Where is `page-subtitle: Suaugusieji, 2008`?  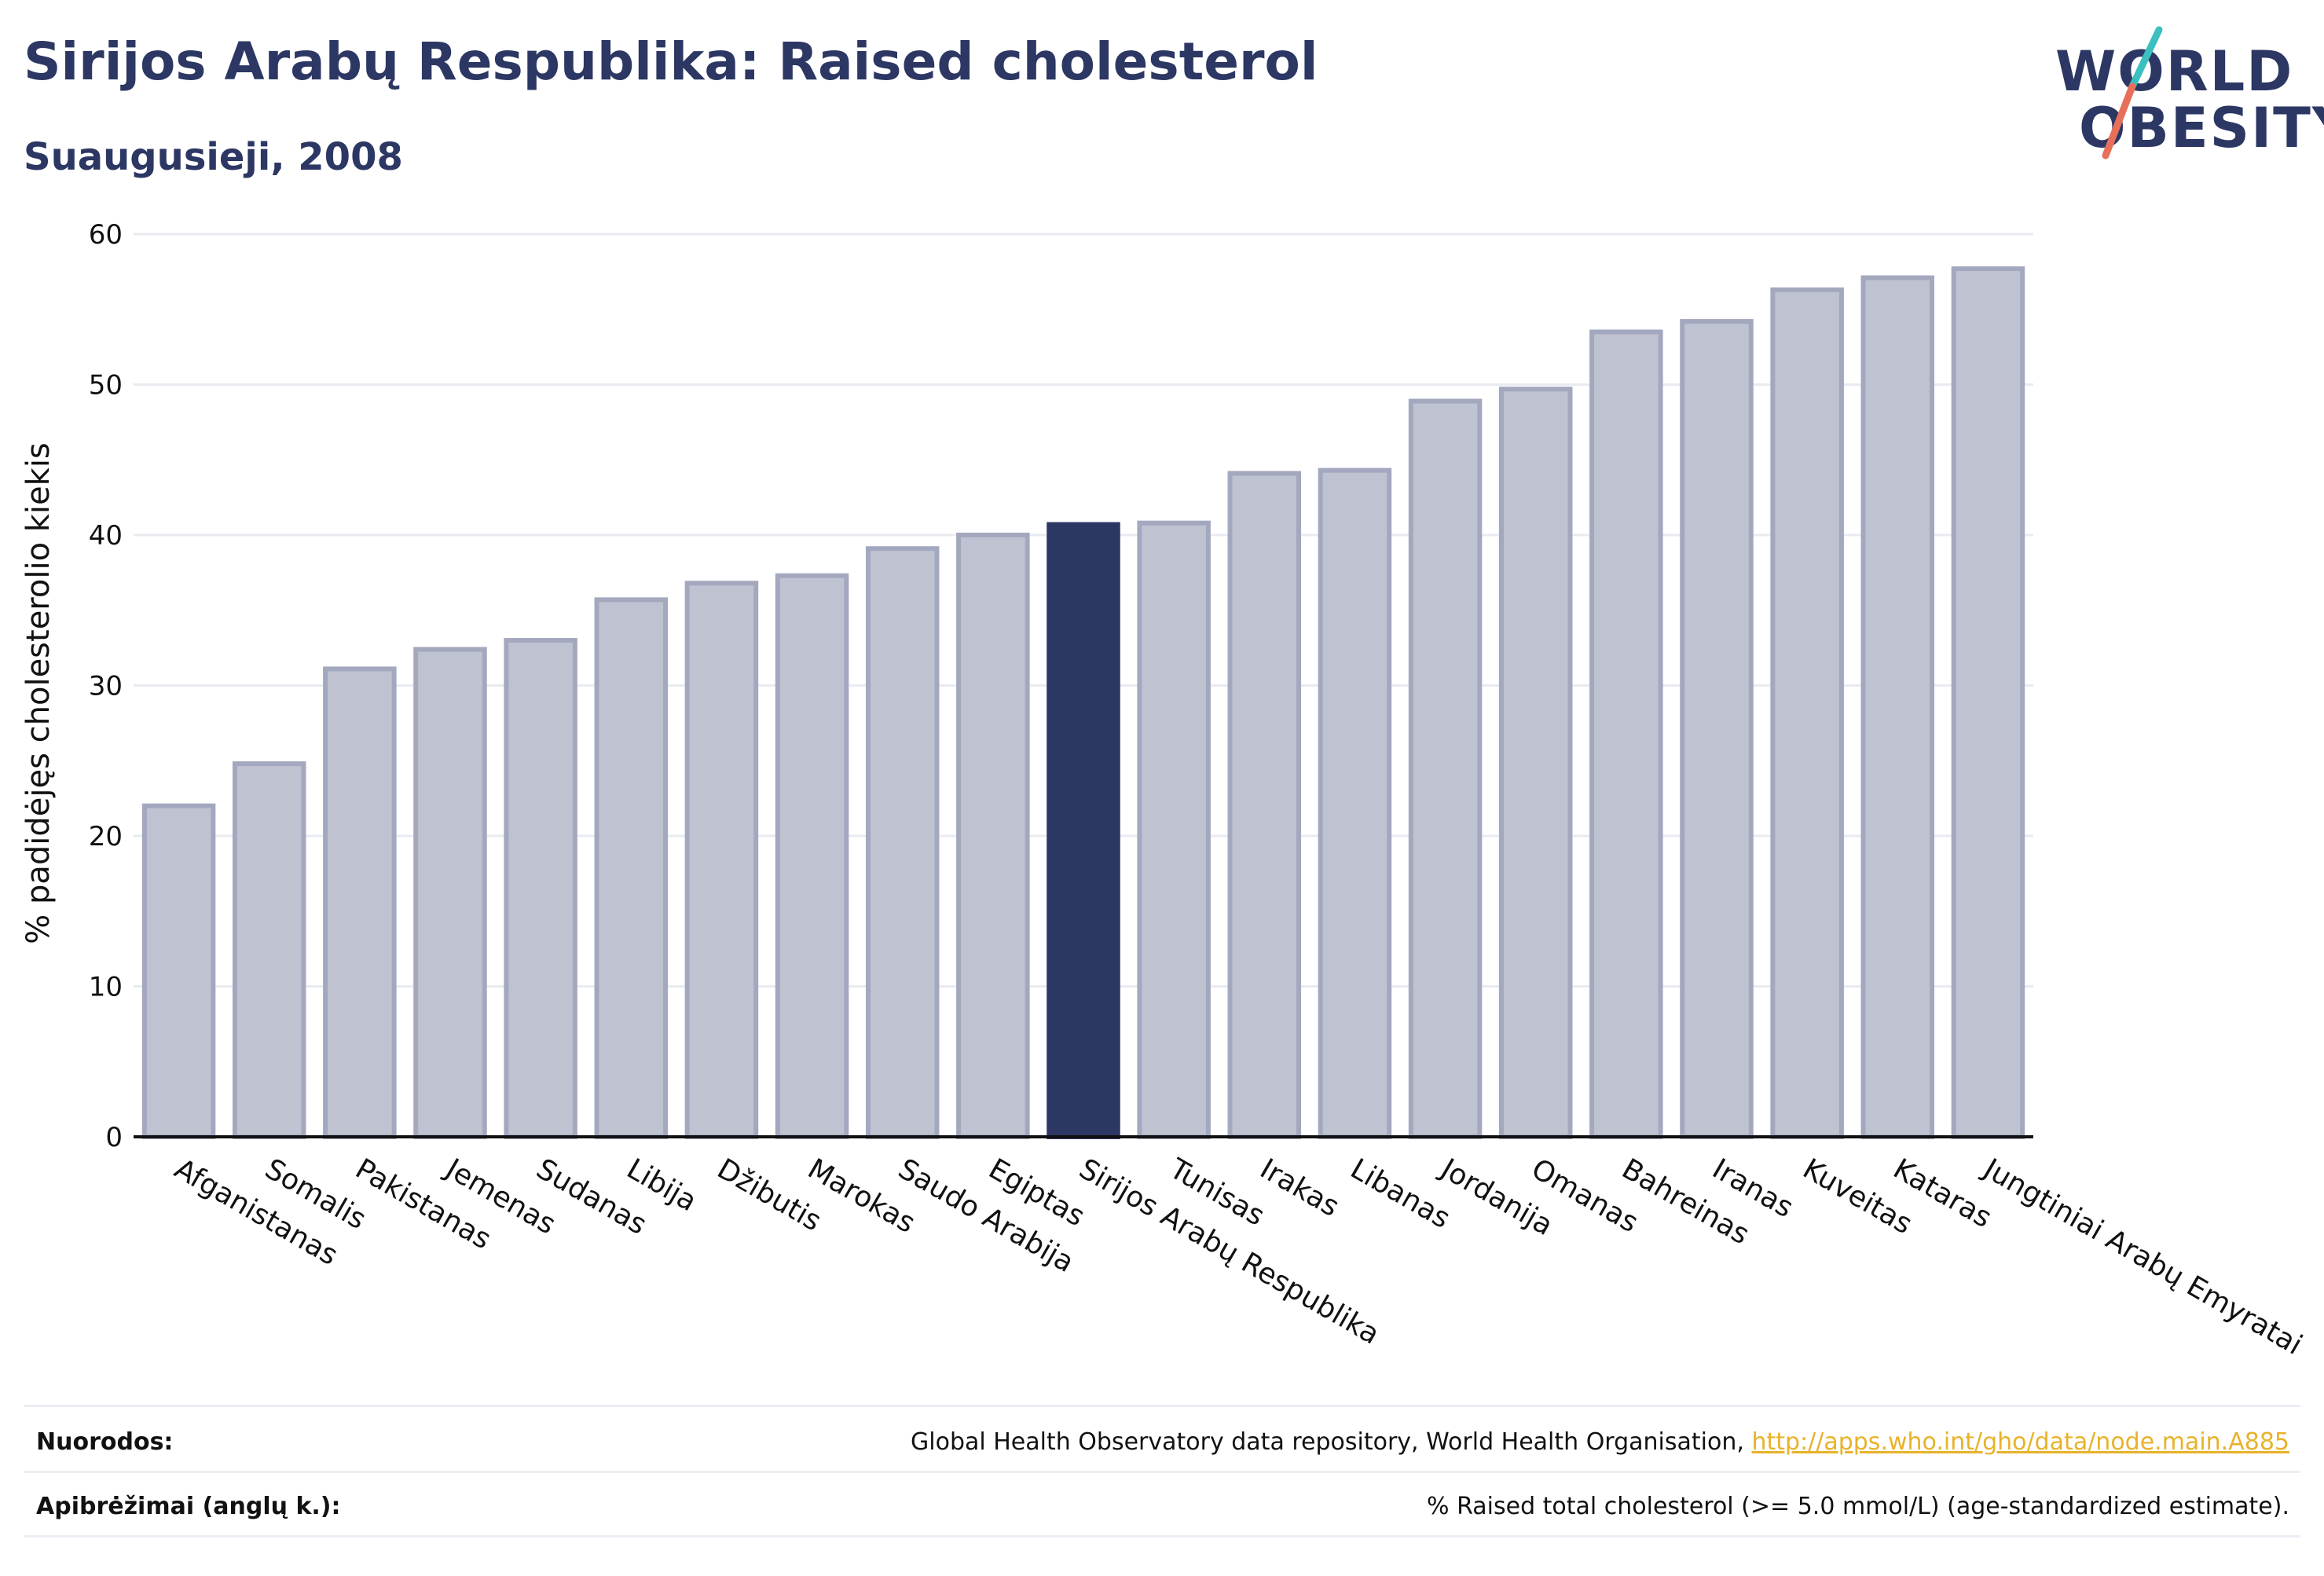
page-subtitle: Suaugusieji, 2008 is located at coordinates (213, 157).